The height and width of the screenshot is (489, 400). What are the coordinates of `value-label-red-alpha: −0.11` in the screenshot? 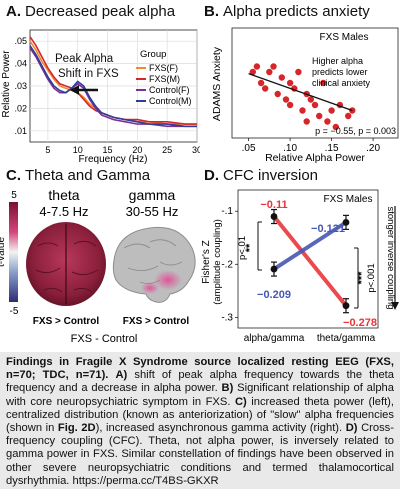 It's located at (273, 205).